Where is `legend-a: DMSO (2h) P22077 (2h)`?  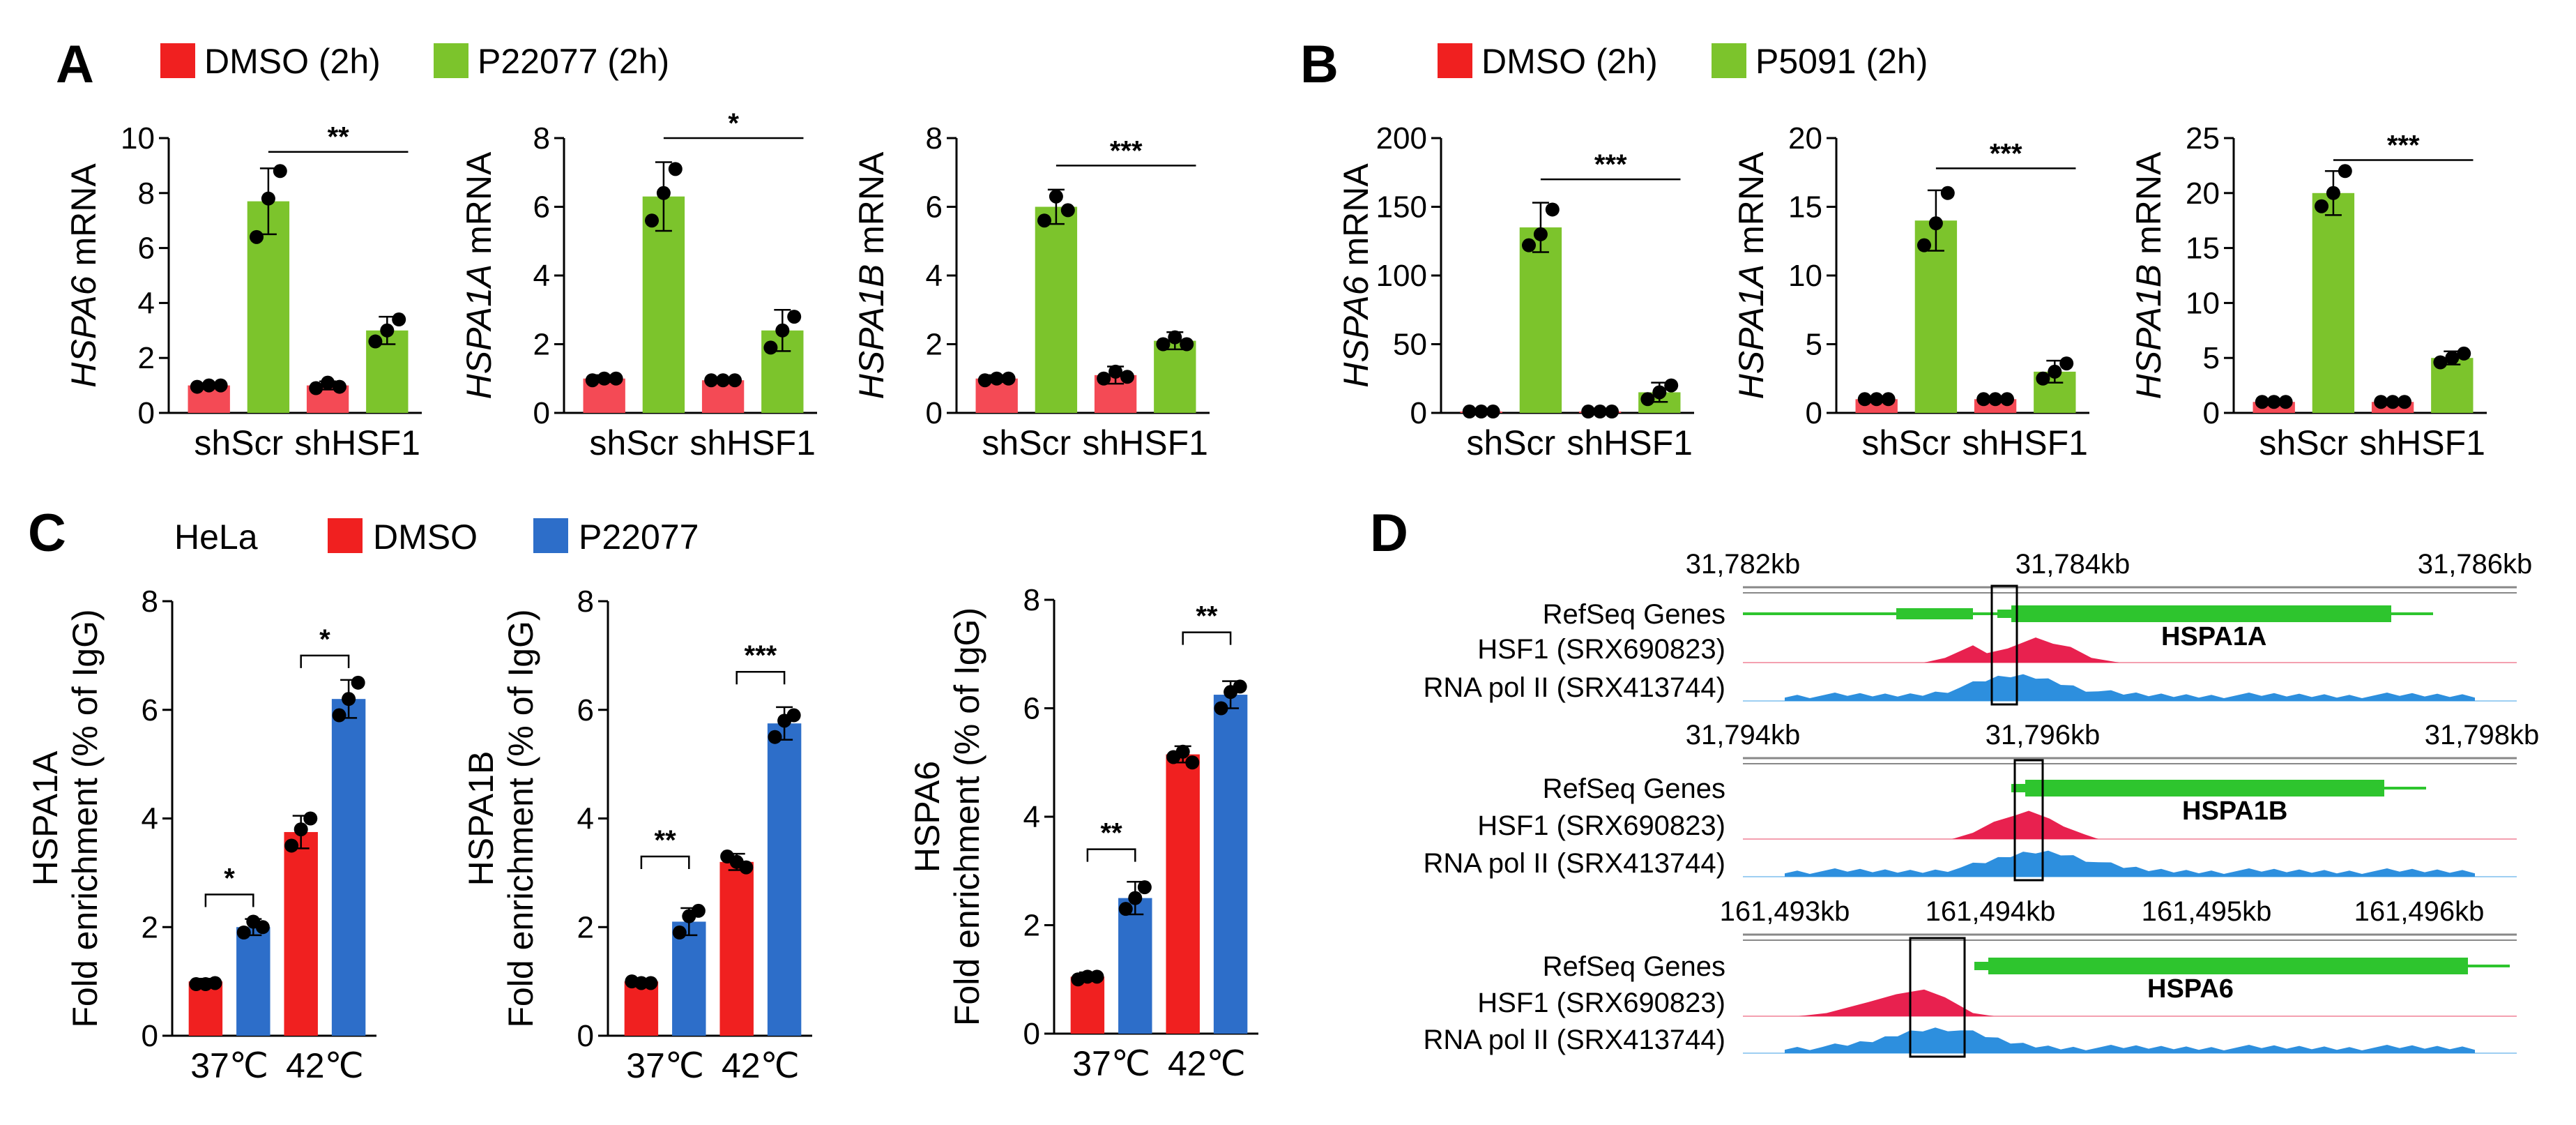 legend-a: DMSO (2h) P22077 (2h) is located at coordinates (415, 61).